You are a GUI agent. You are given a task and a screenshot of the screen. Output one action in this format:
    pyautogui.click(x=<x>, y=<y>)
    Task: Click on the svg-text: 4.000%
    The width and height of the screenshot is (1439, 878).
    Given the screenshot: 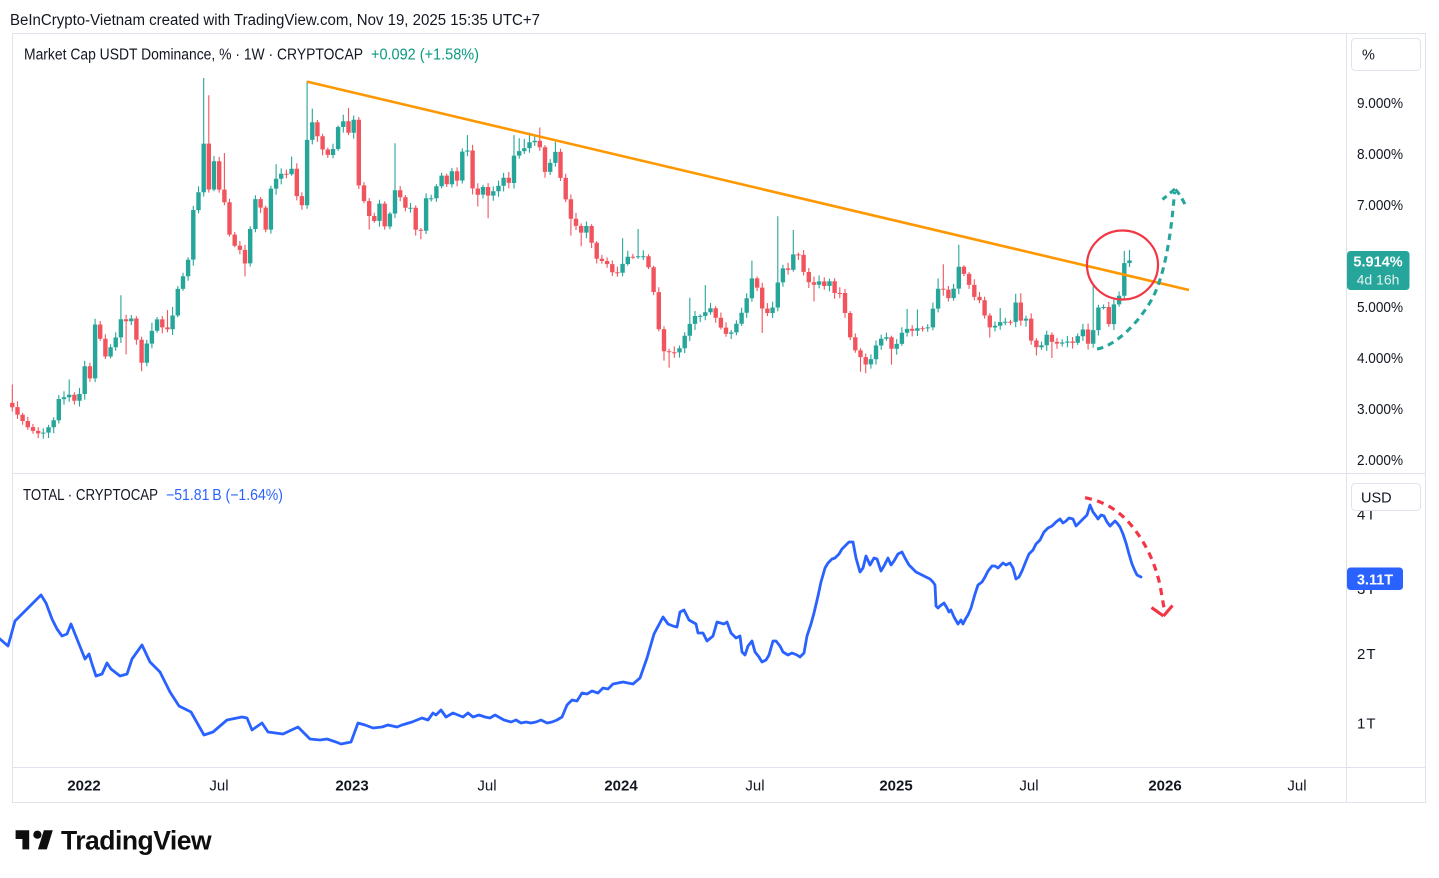 What is the action you would take?
    pyautogui.click(x=1380, y=358)
    